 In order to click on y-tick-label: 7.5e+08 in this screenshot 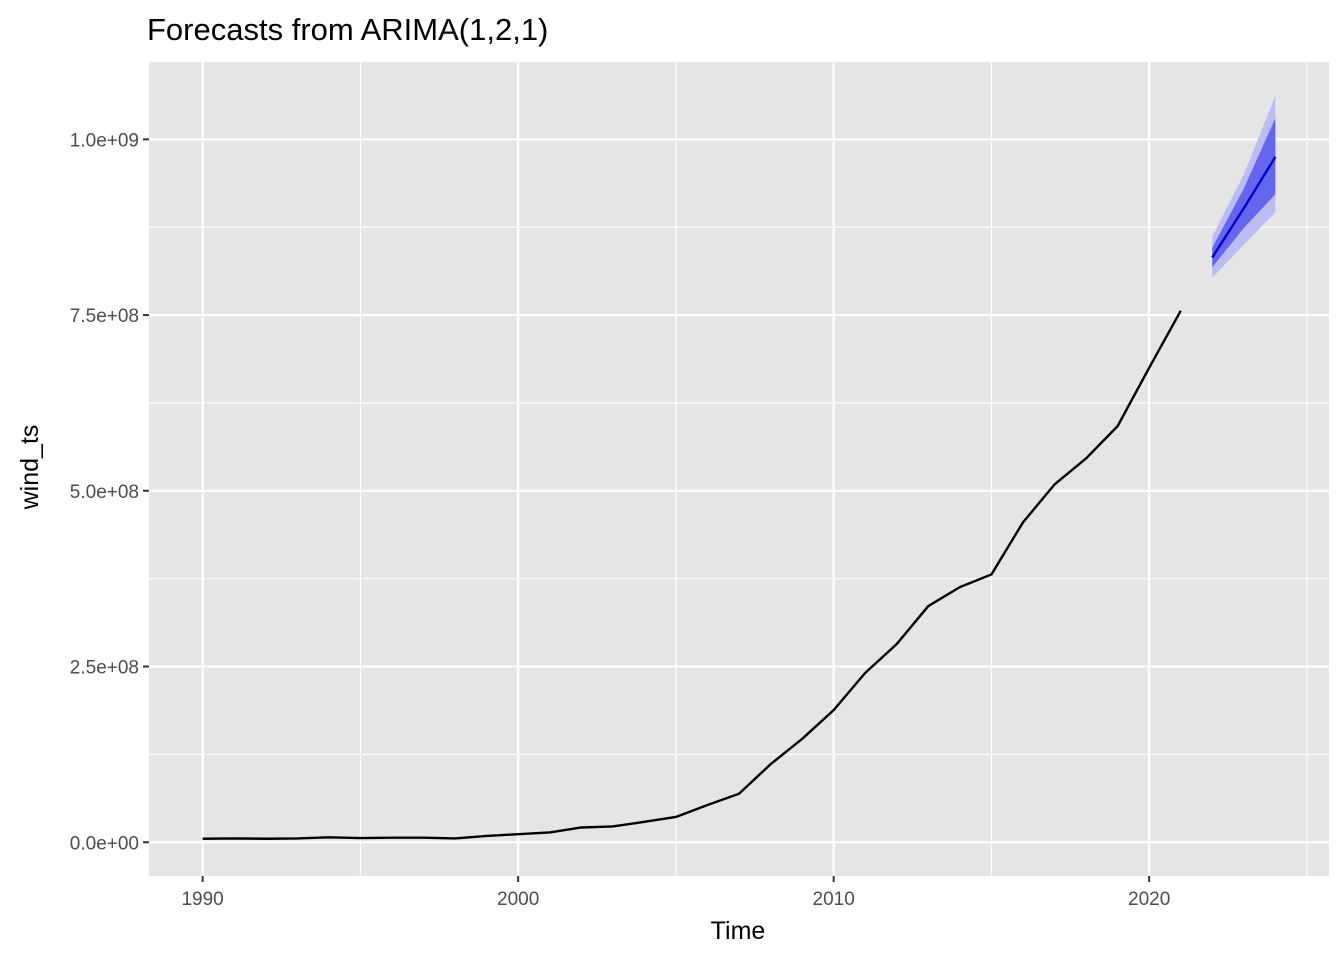, I will do `click(104, 316)`.